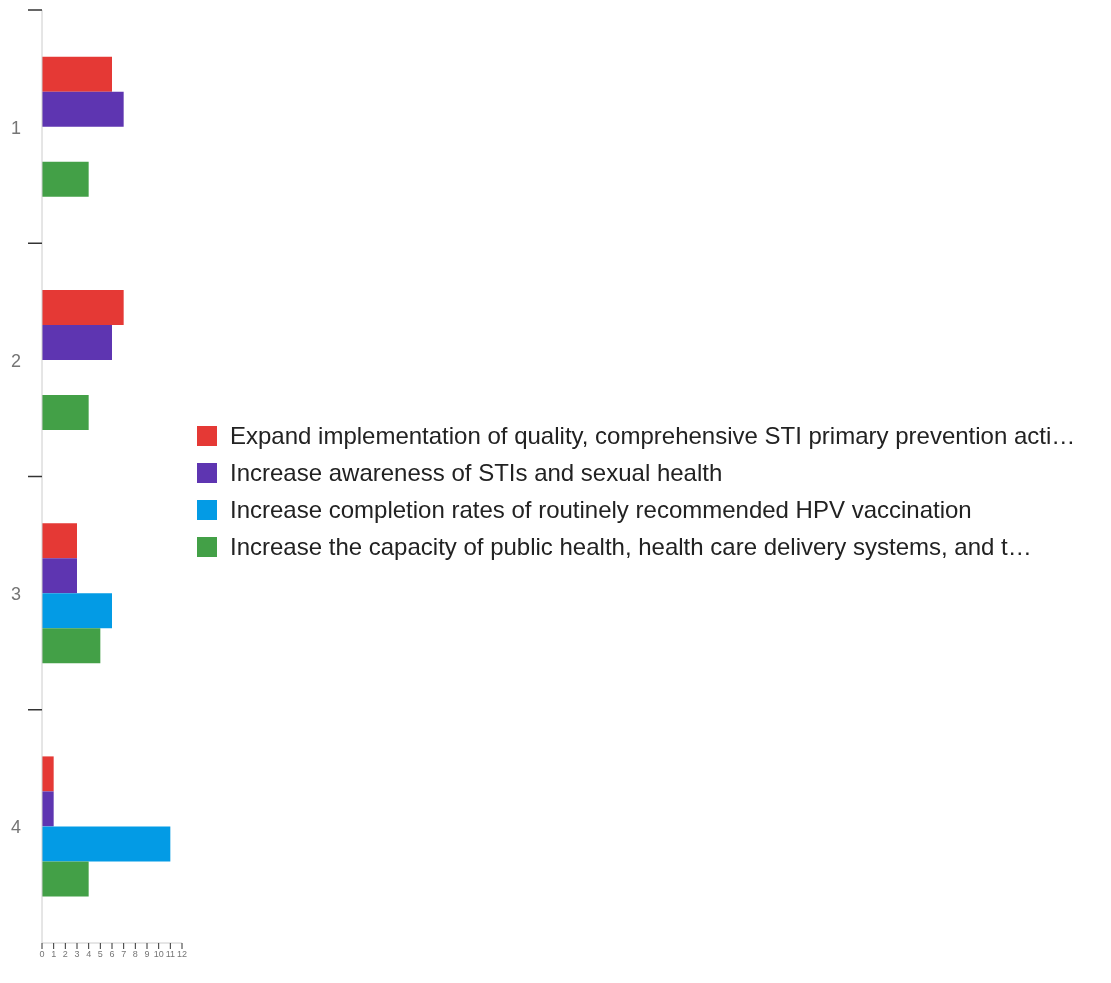  Describe the element at coordinates (65, 954) in the screenshot. I see `x-tick-label: 2` at that location.